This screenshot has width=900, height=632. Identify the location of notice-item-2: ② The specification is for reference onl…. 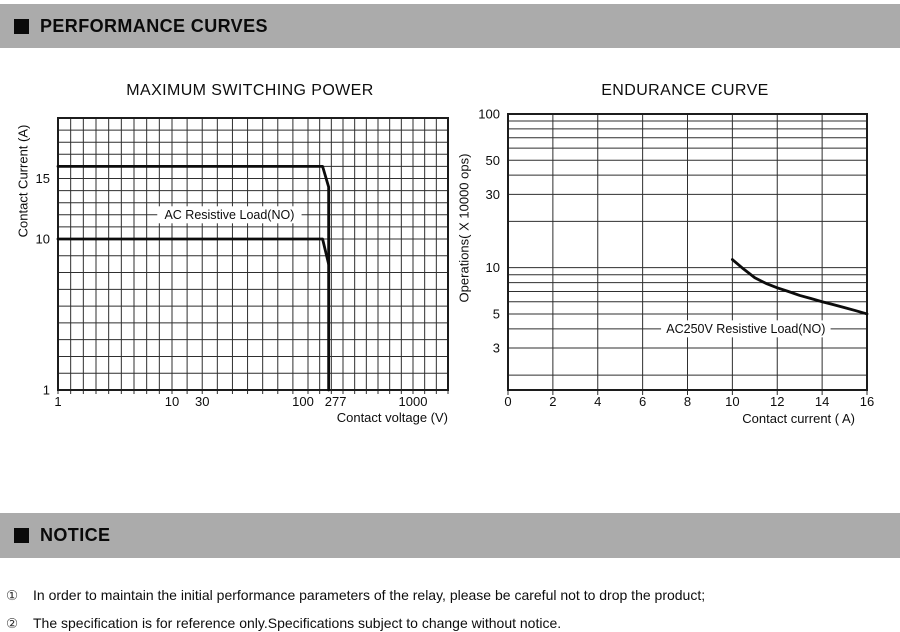
(283, 623).